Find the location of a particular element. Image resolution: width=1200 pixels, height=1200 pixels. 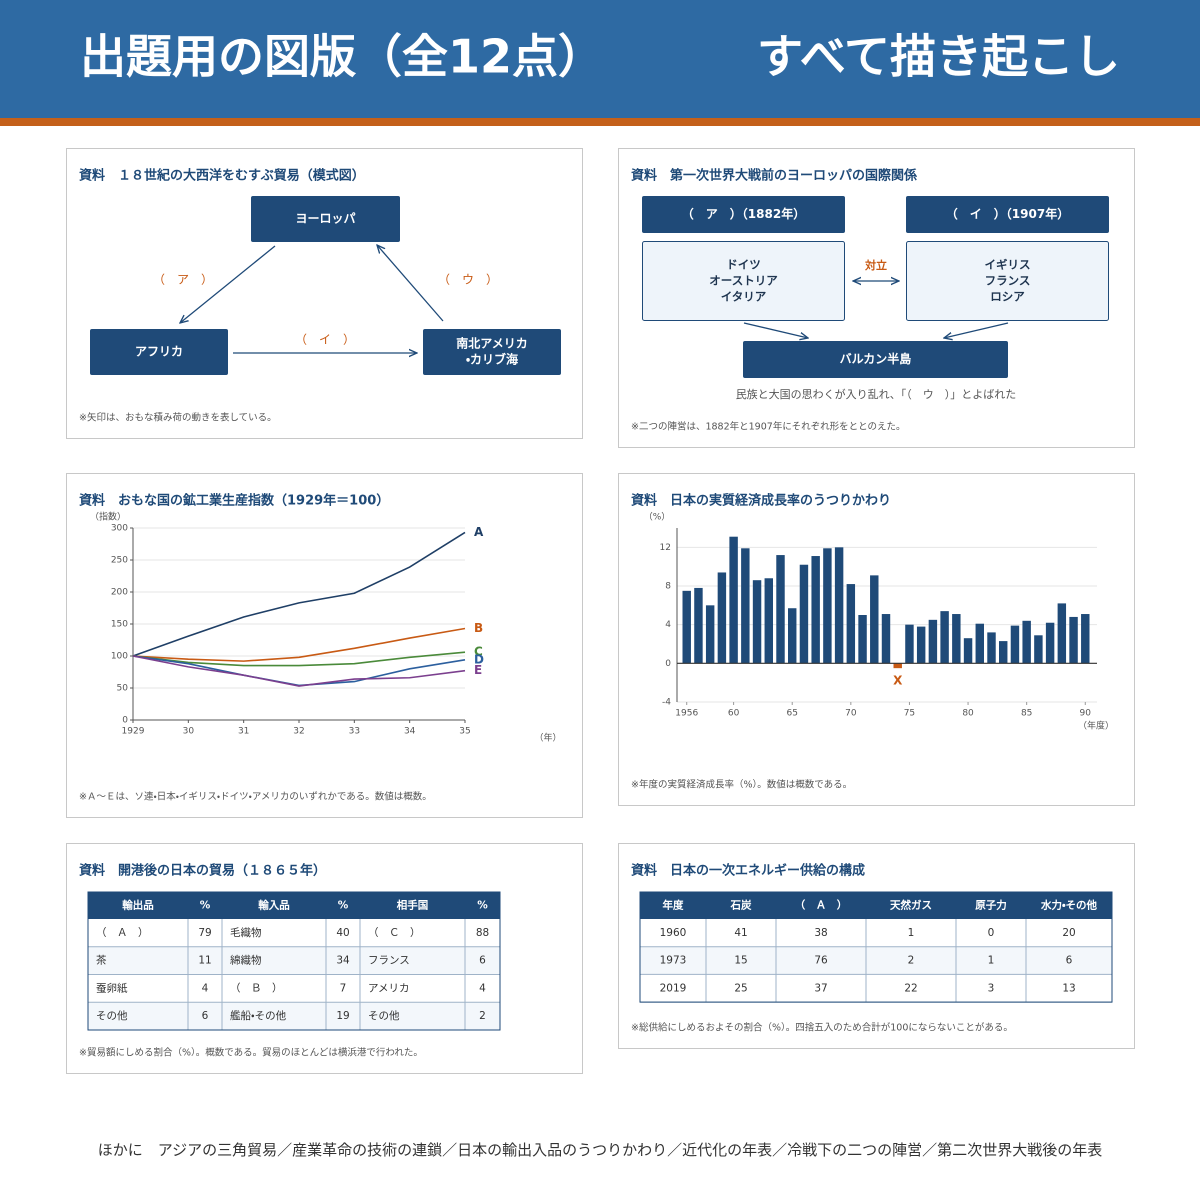

table-cell: 38 is located at coordinates (820, 933).